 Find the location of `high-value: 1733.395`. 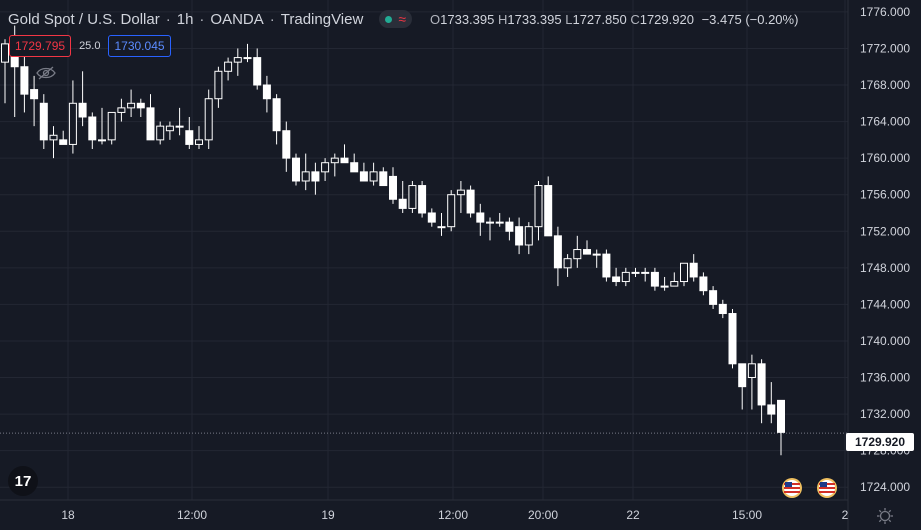

high-value: 1733.395 is located at coordinates (534, 19).